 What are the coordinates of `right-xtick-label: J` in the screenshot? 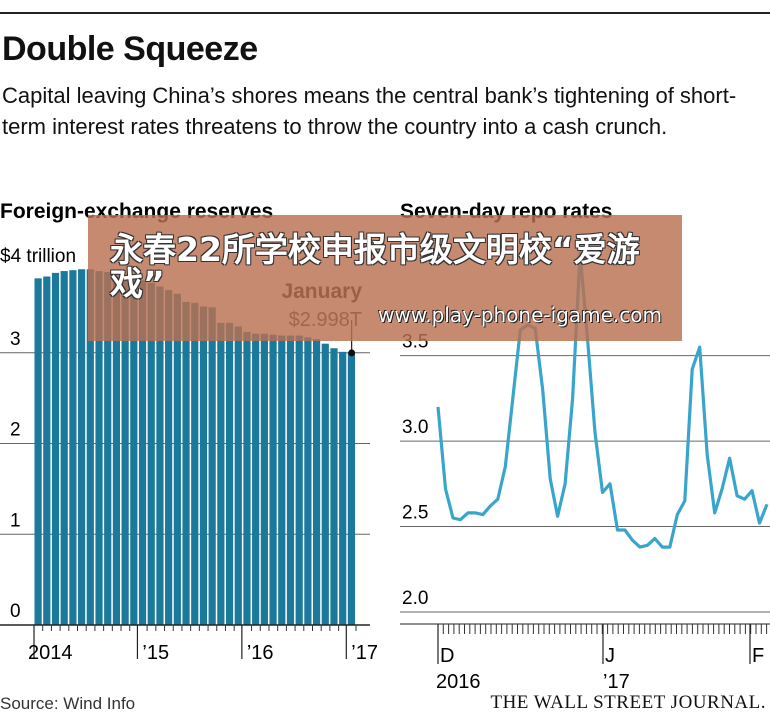 It's located at (610, 656).